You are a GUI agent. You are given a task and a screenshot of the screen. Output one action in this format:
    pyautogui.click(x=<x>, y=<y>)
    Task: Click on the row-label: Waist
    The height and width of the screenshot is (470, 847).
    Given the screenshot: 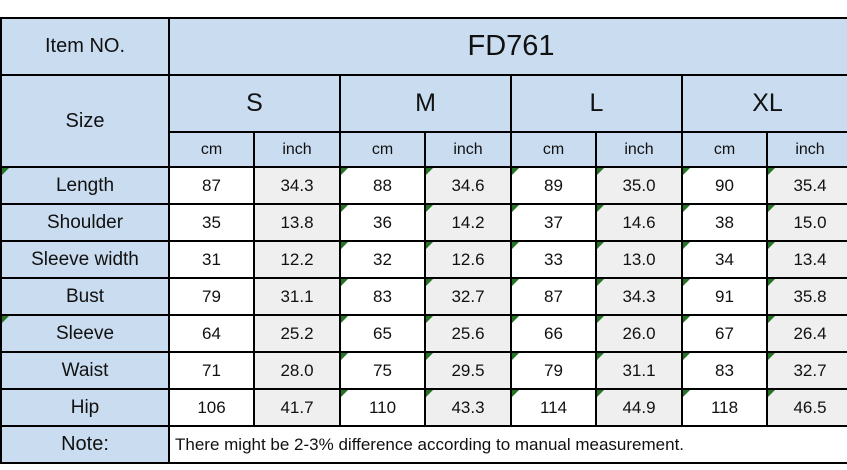 What is the action you would take?
    pyautogui.click(x=85, y=370)
    